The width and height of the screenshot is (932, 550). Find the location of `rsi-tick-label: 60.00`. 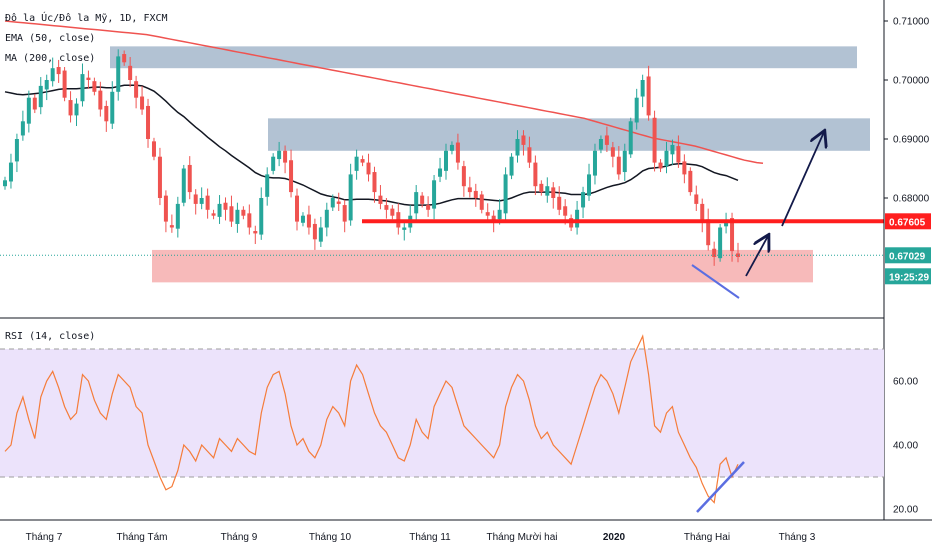

rsi-tick-label: 60.00 is located at coordinates (905, 382).